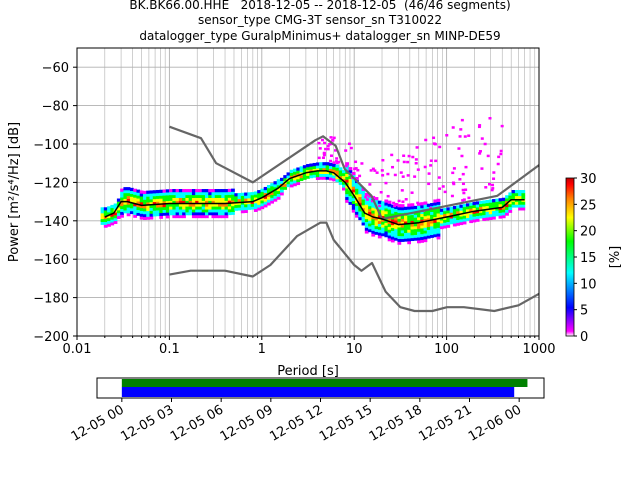 The image size is (640, 480). I want to click on y-tick-label: −200, so click(51, 337).